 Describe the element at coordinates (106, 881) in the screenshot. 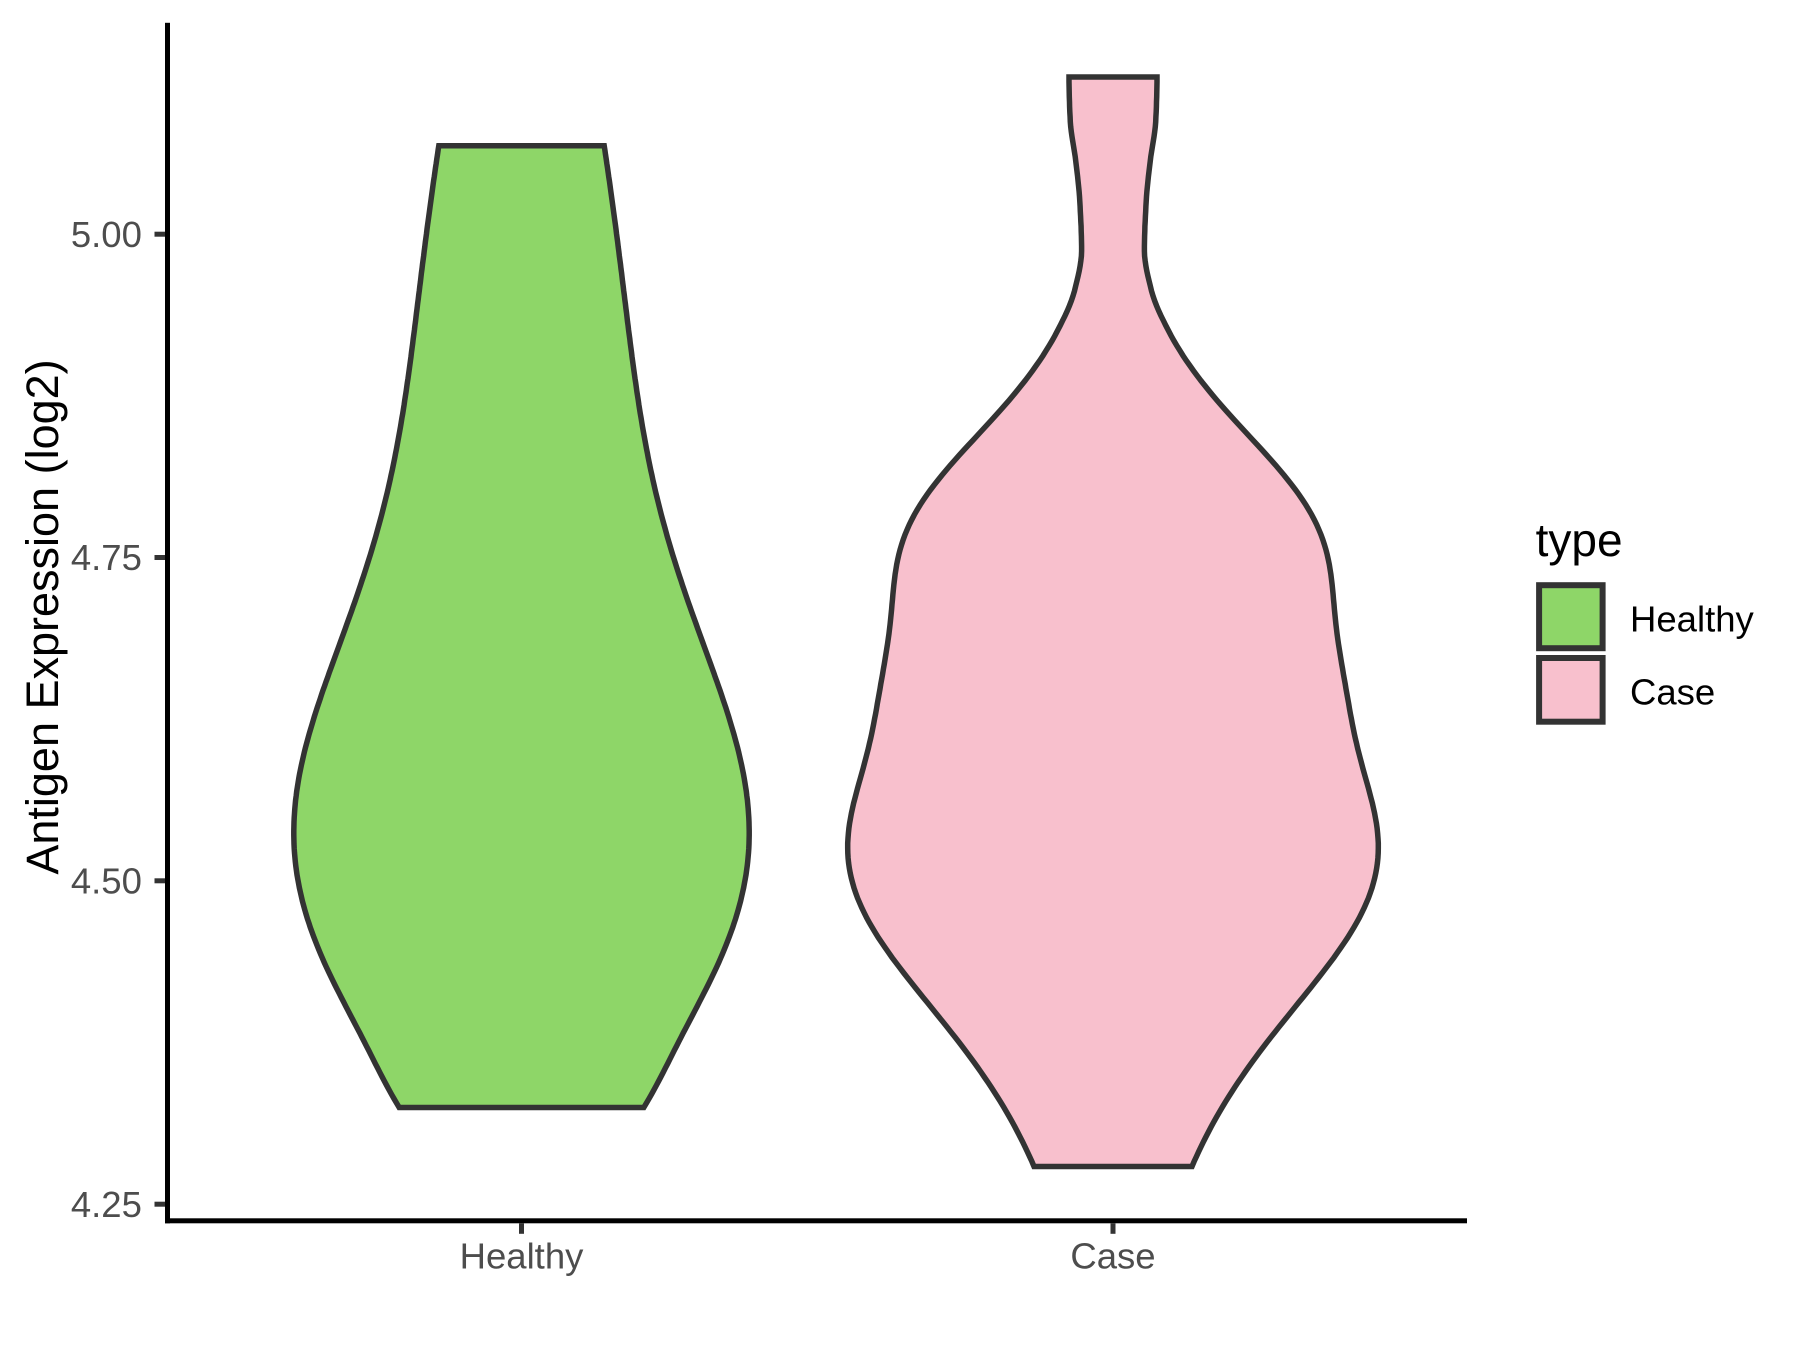

I see `svg-text: 4.50` at that location.